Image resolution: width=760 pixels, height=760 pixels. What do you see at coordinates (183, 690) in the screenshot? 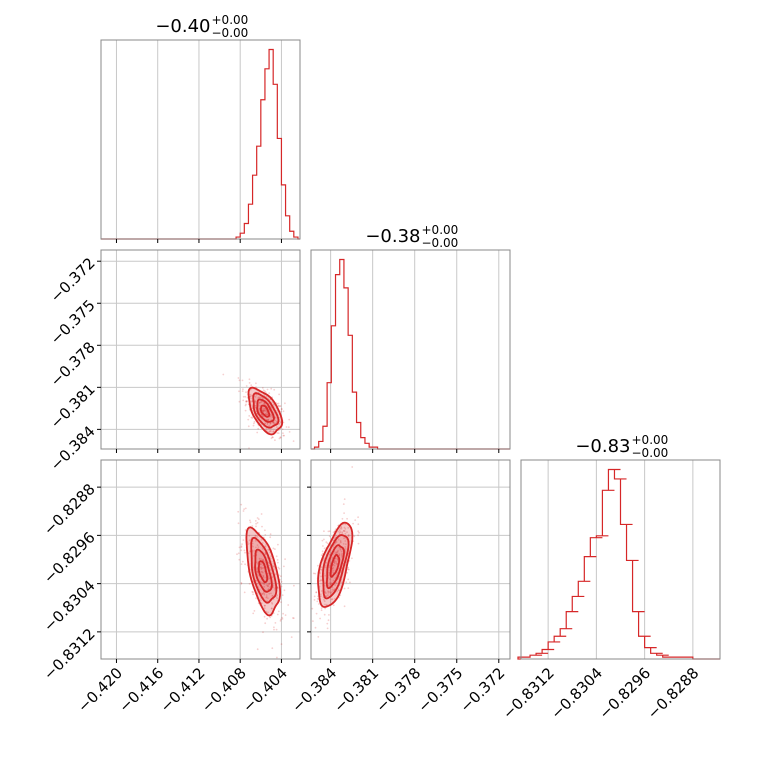
I see `x-tick-label: −0.412` at bounding box center [183, 690].